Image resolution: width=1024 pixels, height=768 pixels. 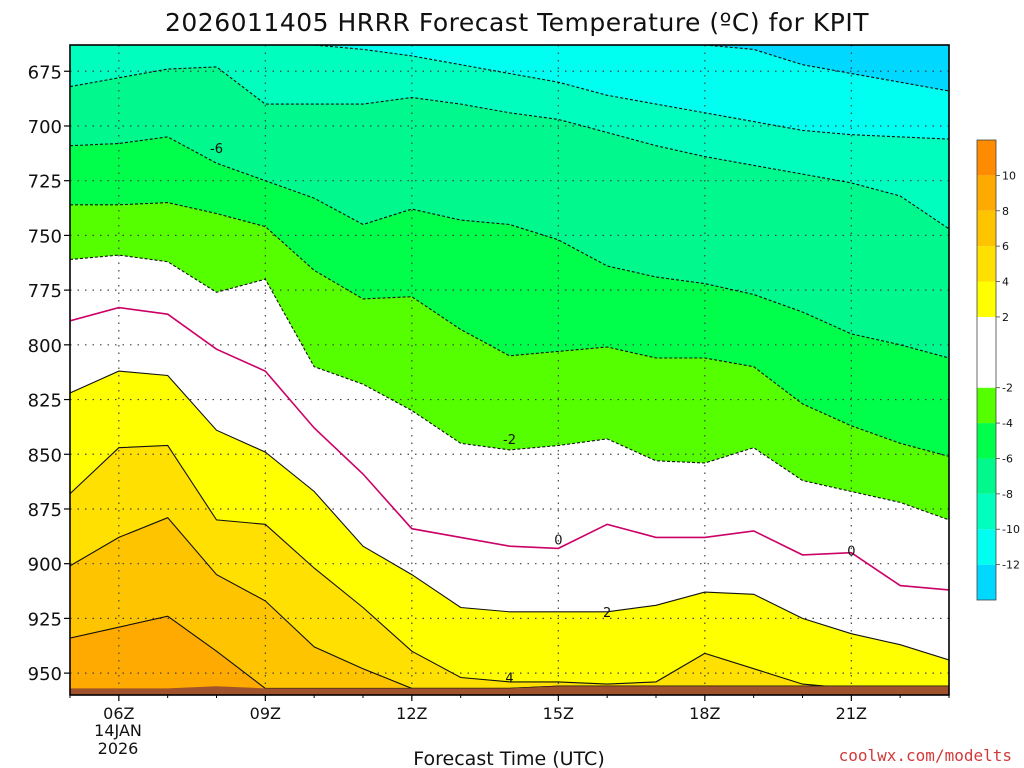 I want to click on color-scale-label: 6, so click(x=1005, y=246).